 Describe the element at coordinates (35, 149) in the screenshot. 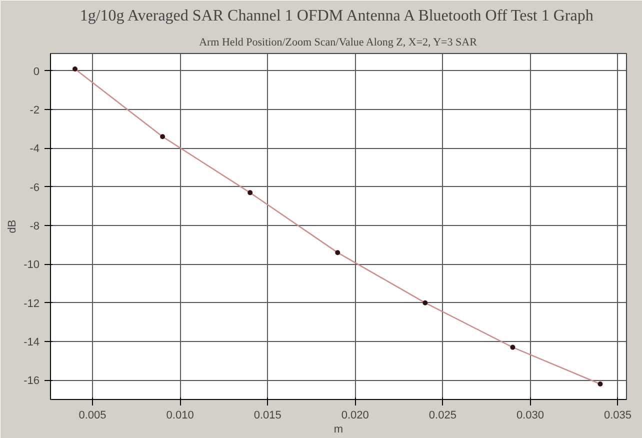

I see `y-tick-label: -4` at that location.